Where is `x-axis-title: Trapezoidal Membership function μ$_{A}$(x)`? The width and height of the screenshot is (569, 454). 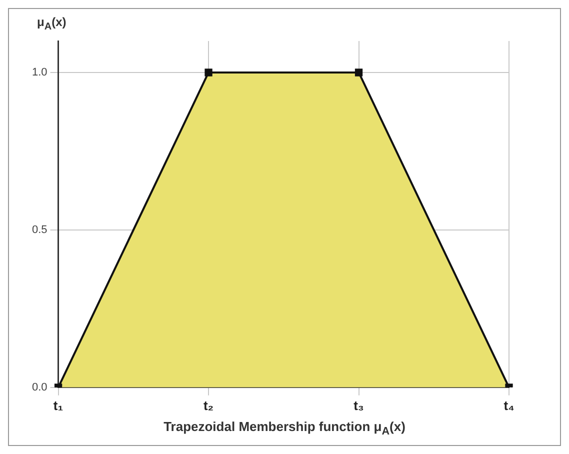 x-axis-title: Trapezoidal Membership function μ$_{A}$(x) is located at coordinates (284, 428).